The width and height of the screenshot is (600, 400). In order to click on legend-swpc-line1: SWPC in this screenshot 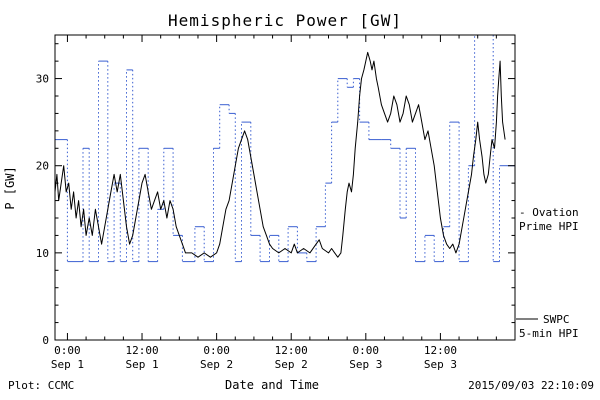, I will do `click(556, 319)`.